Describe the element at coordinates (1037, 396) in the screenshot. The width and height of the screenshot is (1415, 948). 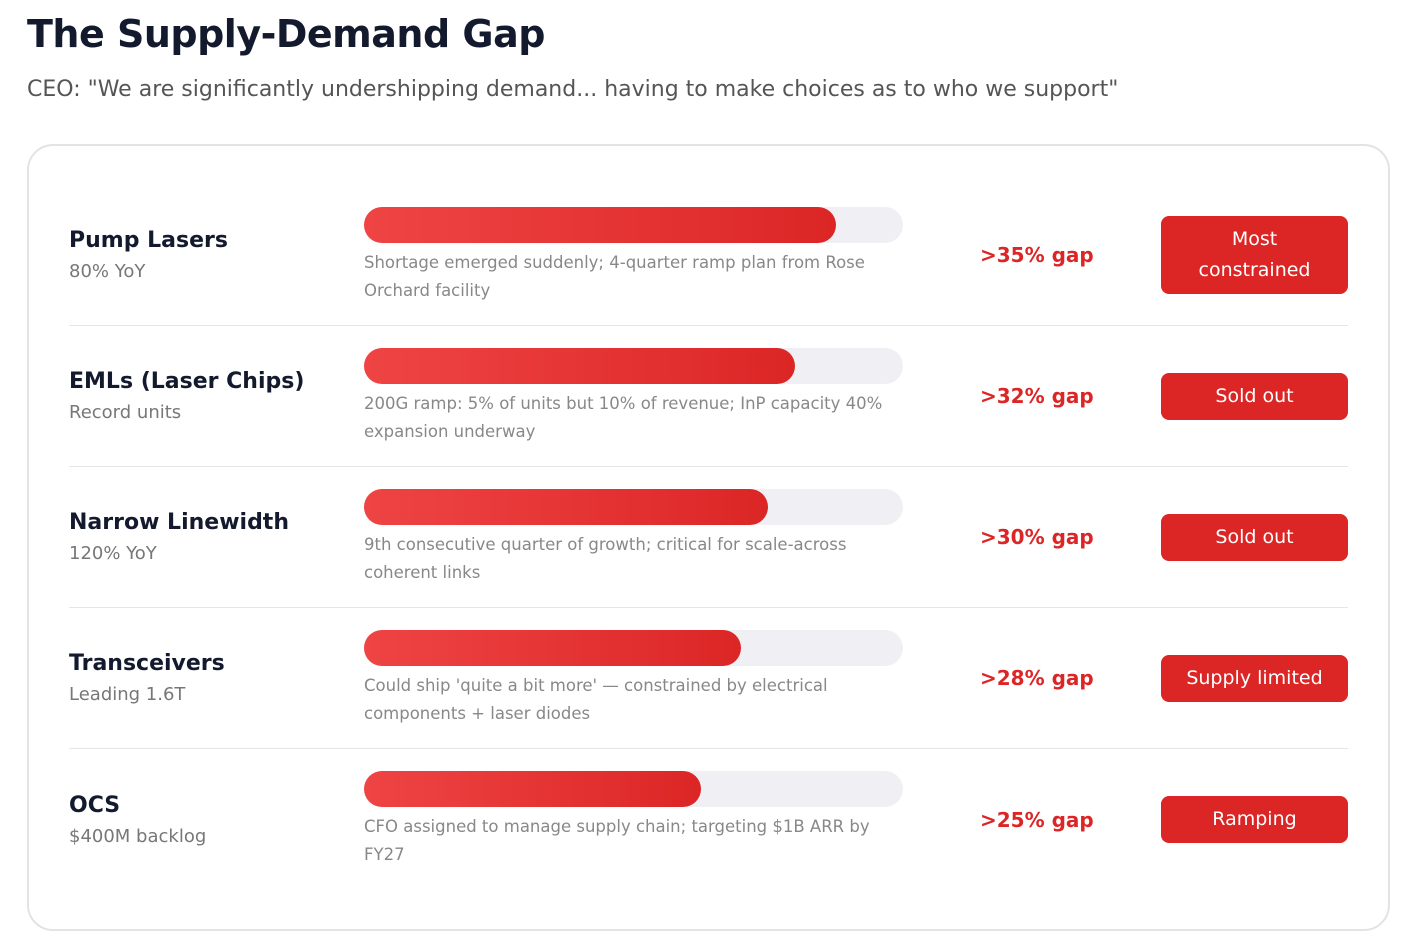
I see `gap-label: >32% gap` at that location.